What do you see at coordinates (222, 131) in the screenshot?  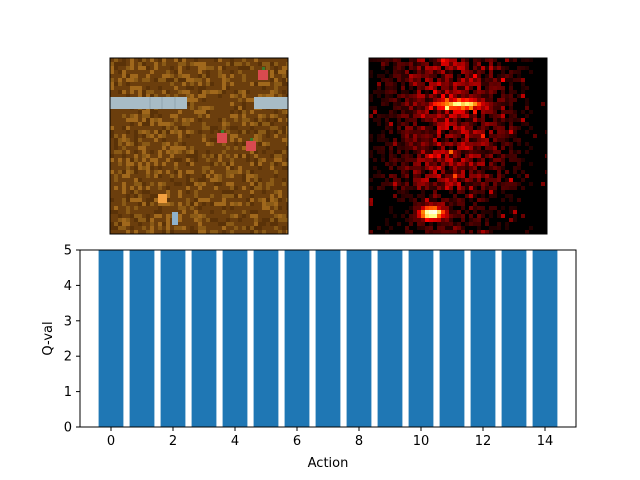 I see `apple-stem` at bounding box center [222, 131].